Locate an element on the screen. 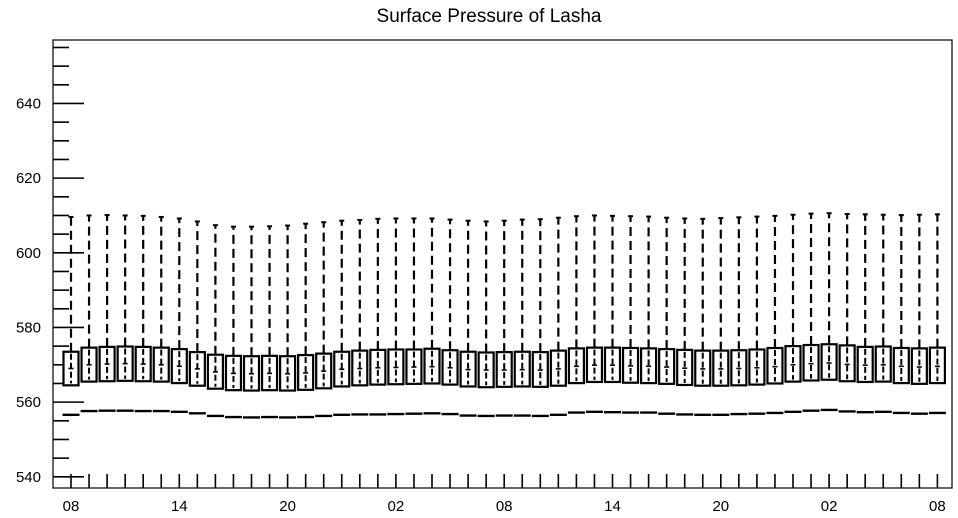  x-axis: 08 14 20 02 08 14 20 02 08 is located at coordinates (504, 494).